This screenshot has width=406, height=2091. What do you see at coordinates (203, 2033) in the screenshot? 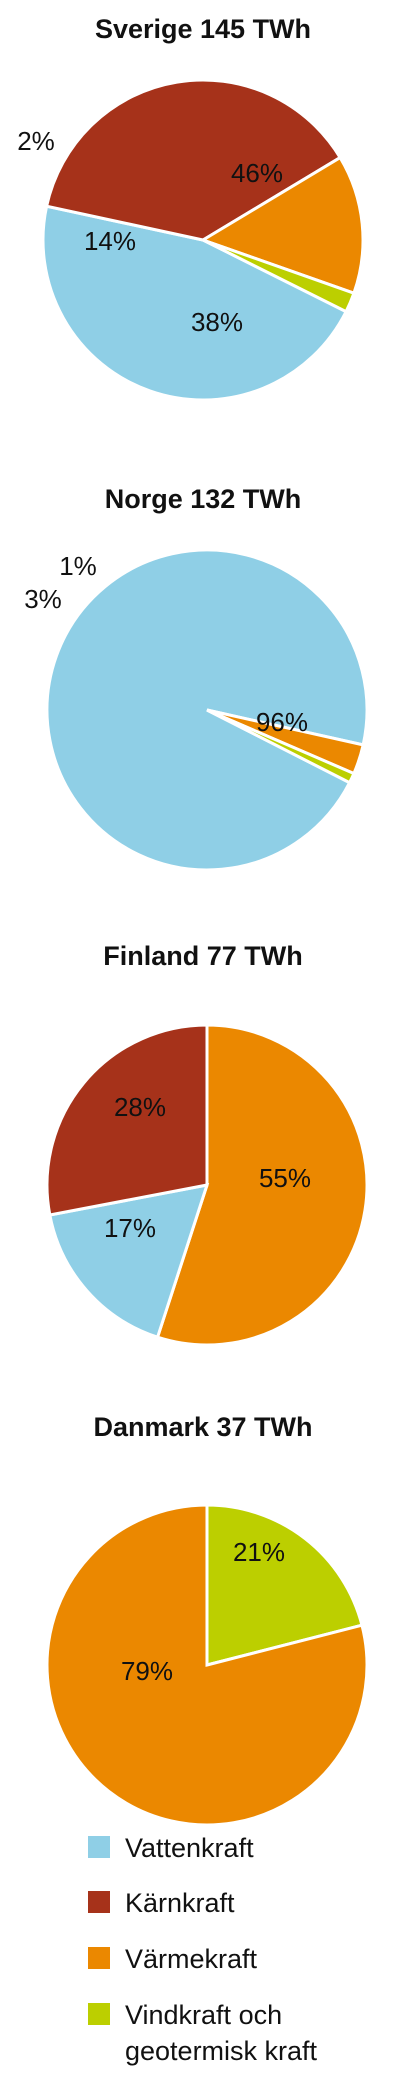
I see `legend-item-vindkraft: Vindkraft och geotermisk kraft` at bounding box center [203, 2033].